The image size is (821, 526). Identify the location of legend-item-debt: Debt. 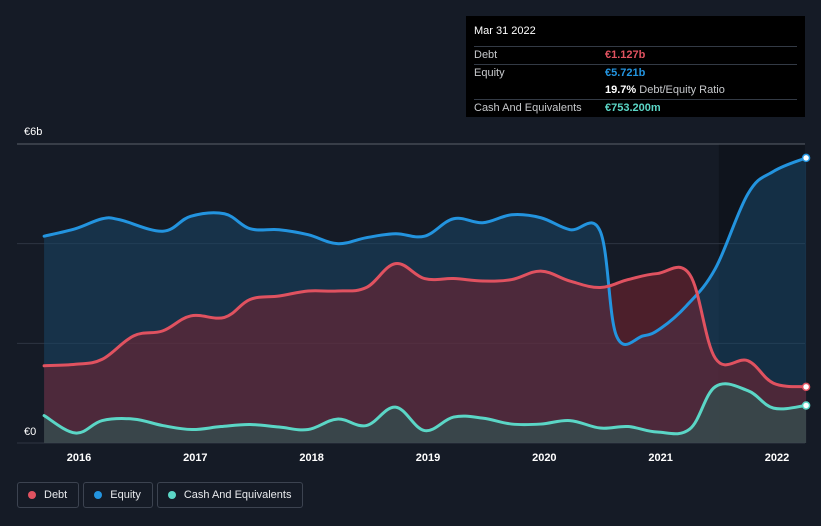
(48, 495).